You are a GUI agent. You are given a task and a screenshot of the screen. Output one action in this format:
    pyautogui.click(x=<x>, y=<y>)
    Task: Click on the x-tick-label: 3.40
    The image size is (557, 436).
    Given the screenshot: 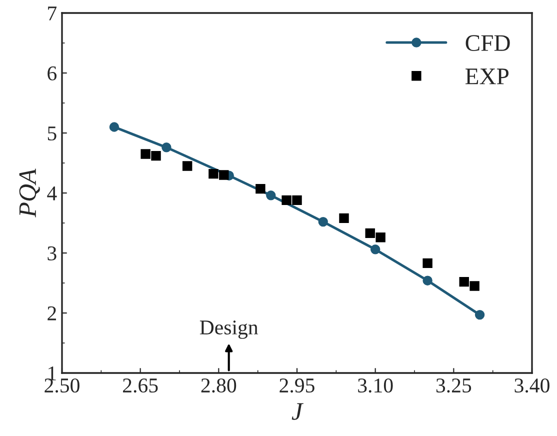 What is the action you would take?
    pyautogui.click(x=532, y=385)
    